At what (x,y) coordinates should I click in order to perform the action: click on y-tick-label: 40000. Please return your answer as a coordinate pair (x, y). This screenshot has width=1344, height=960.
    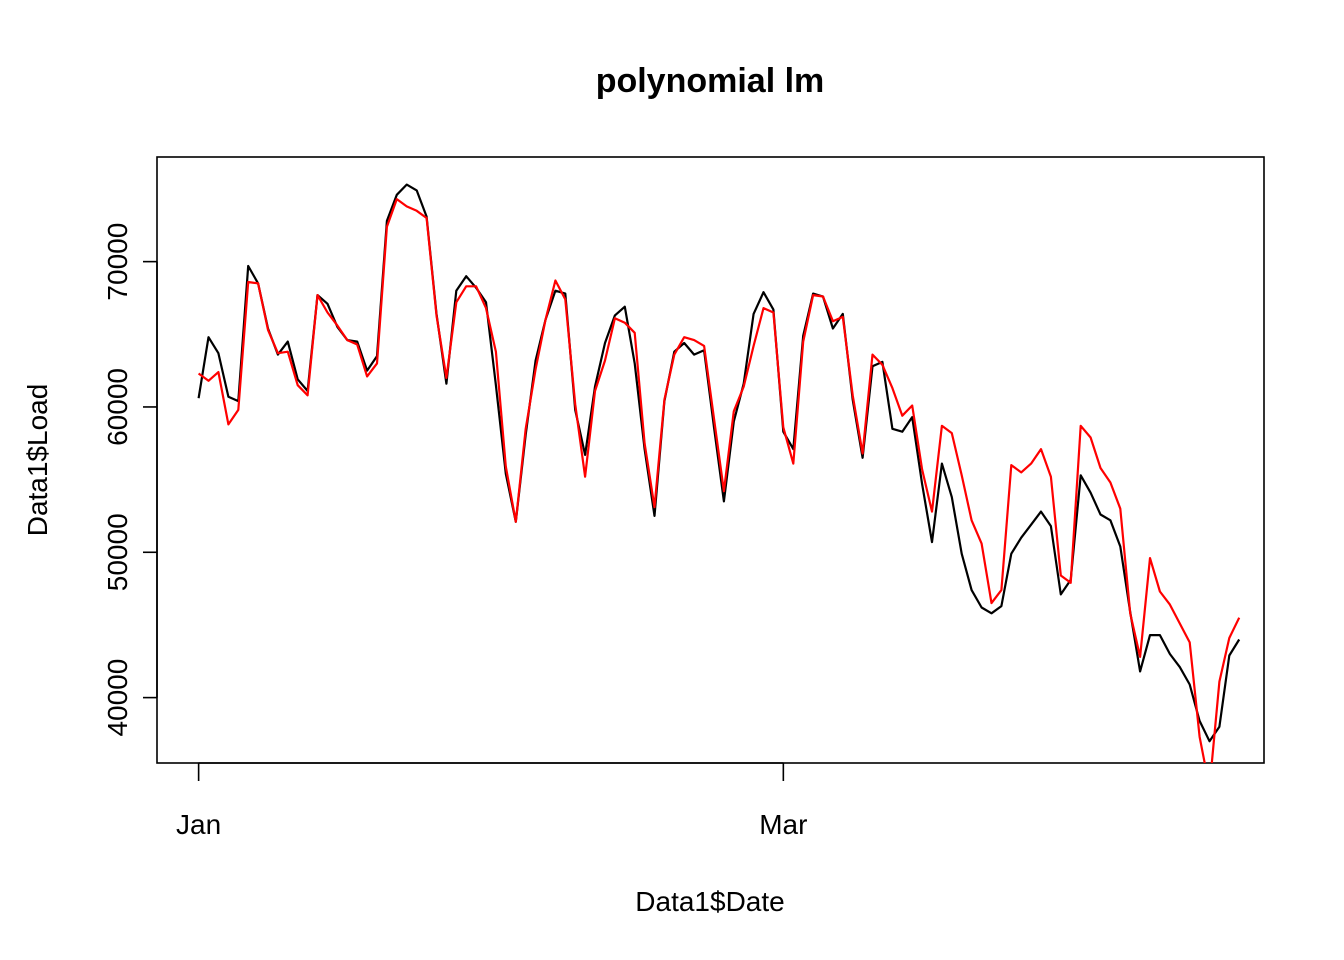
    Looking at the image, I should click on (117, 698).